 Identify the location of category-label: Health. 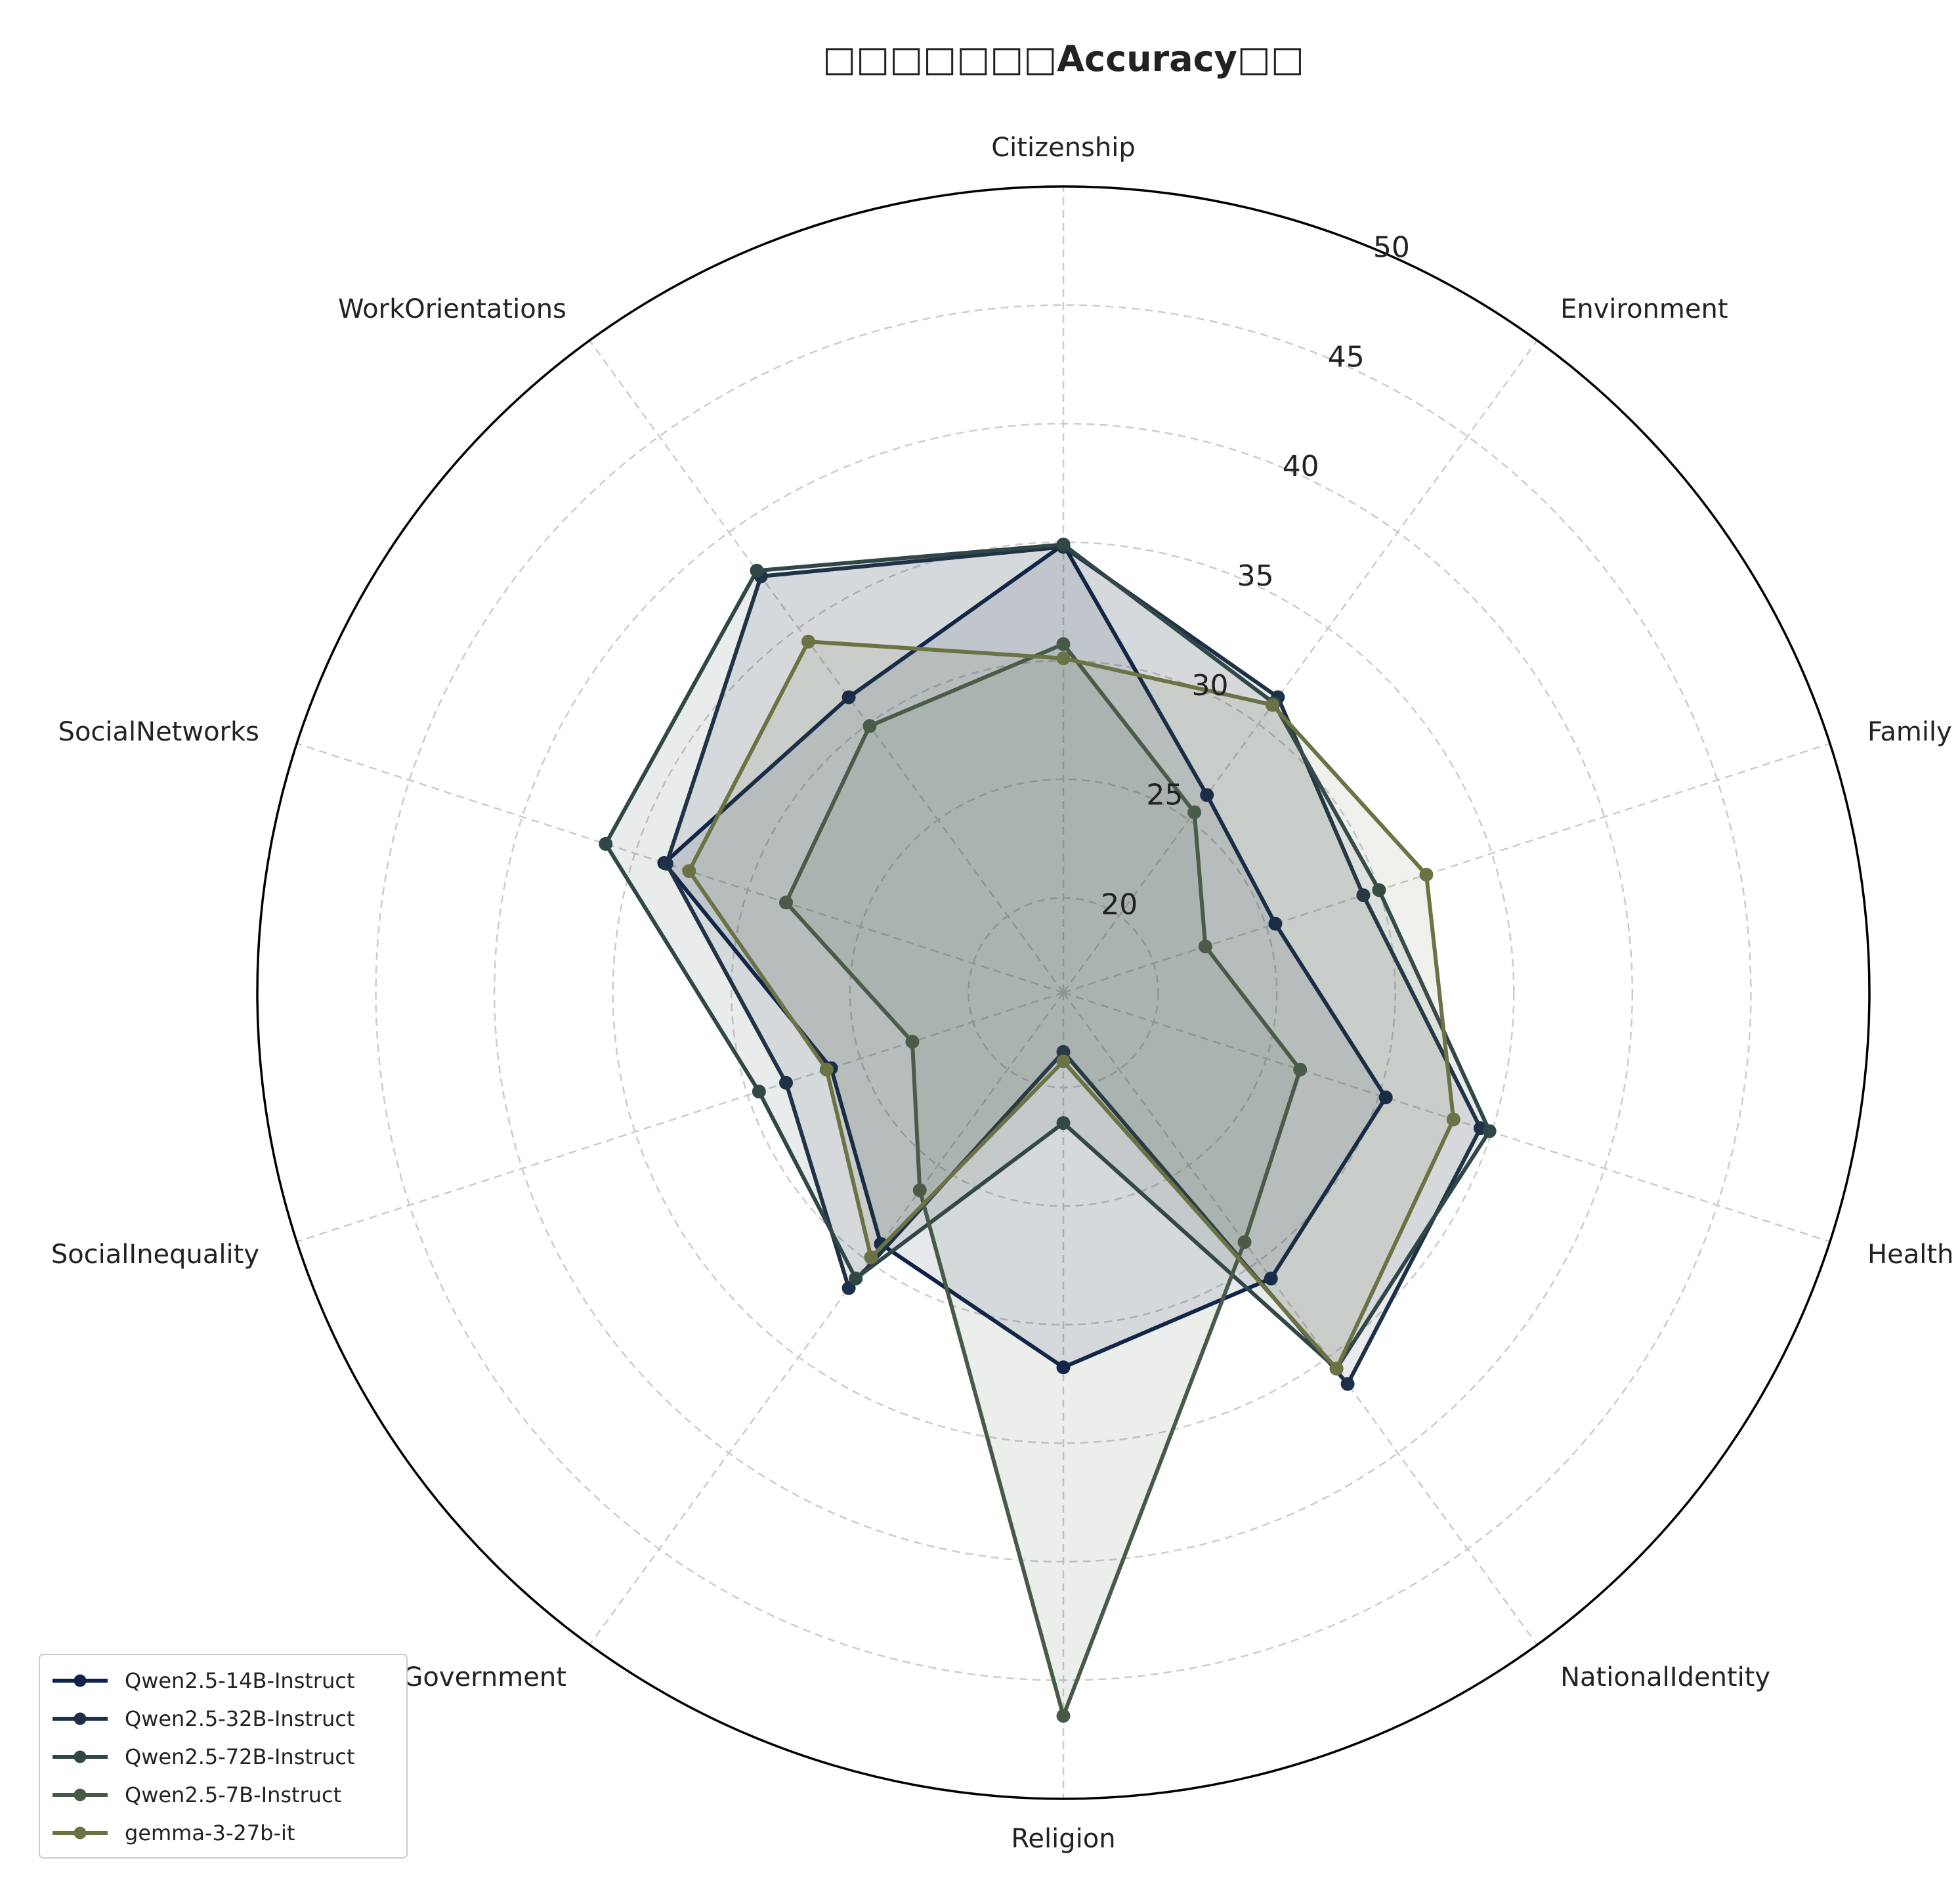
(1910, 1254).